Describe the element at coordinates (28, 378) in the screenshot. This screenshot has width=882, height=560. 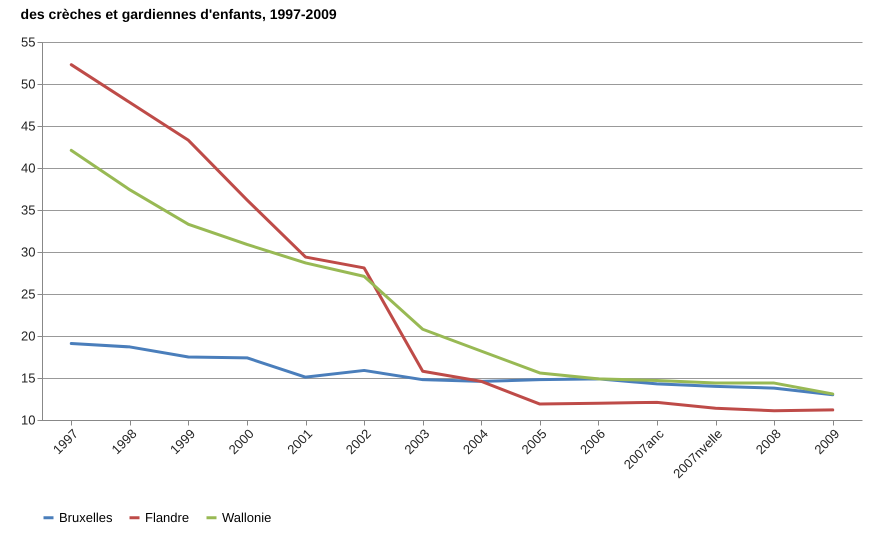
I see `y-tick-label: 15` at that location.